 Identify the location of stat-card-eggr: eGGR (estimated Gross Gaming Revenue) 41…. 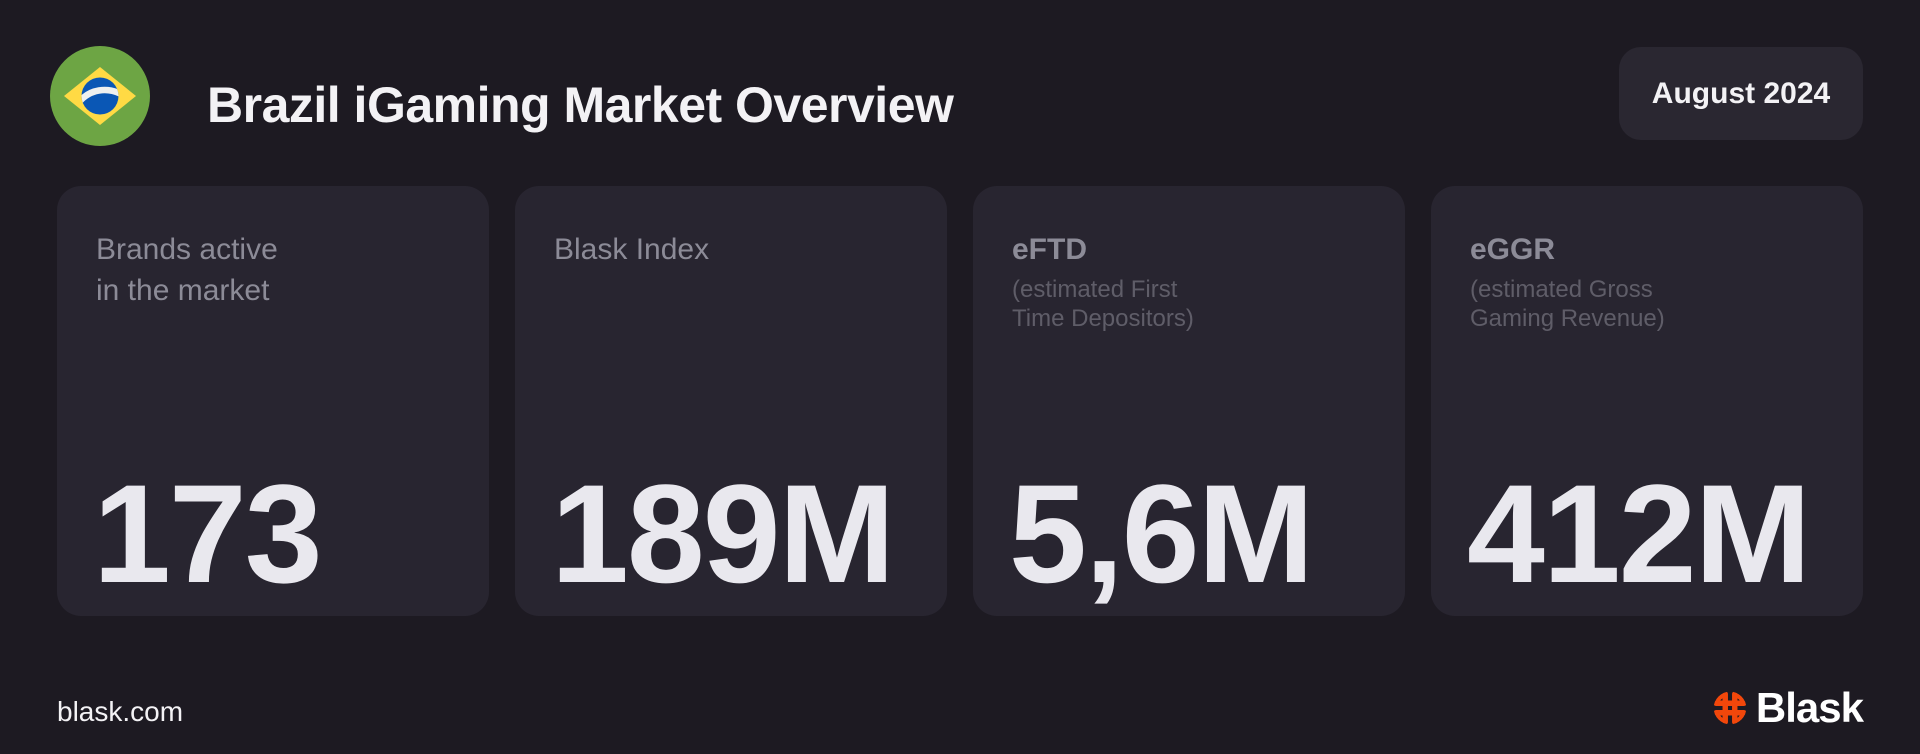
(1647, 401).